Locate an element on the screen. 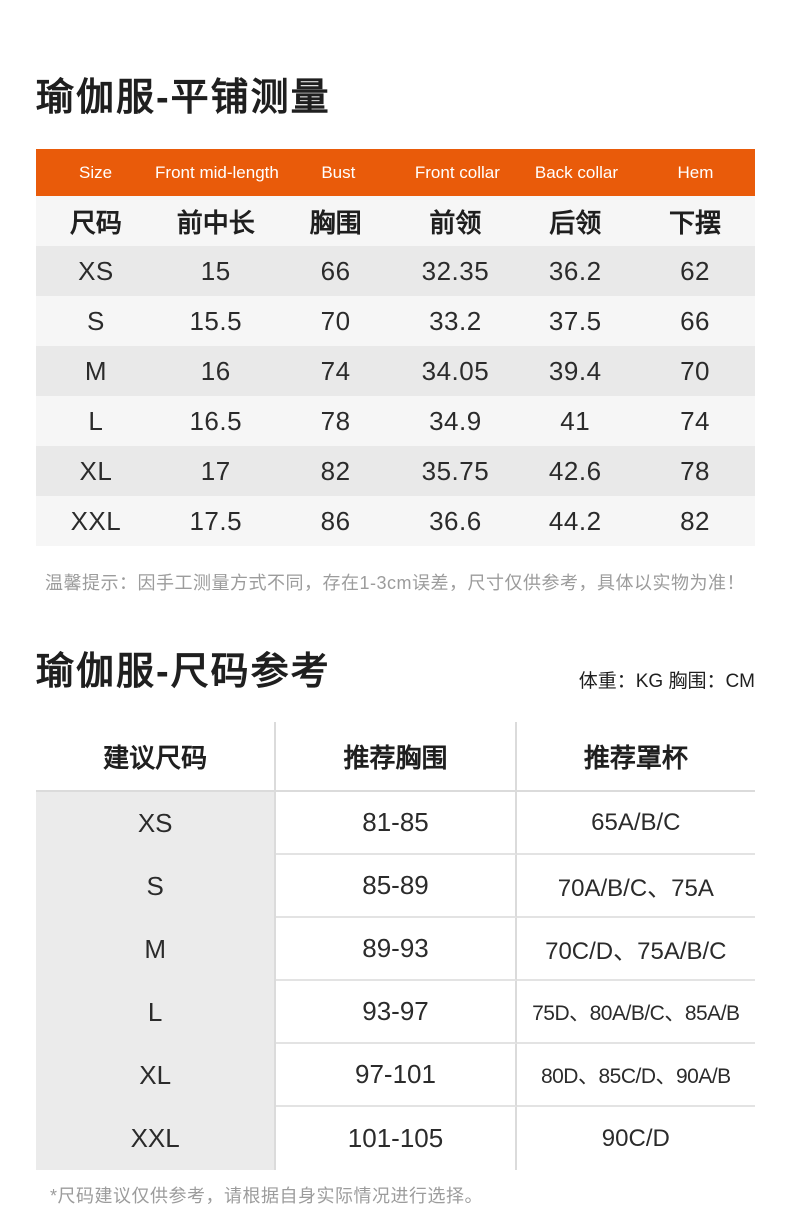 Image resolution: width=790 pixels, height=1214 pixels. front-mid-length-cell: 16 is located at coordinates (215, 370).